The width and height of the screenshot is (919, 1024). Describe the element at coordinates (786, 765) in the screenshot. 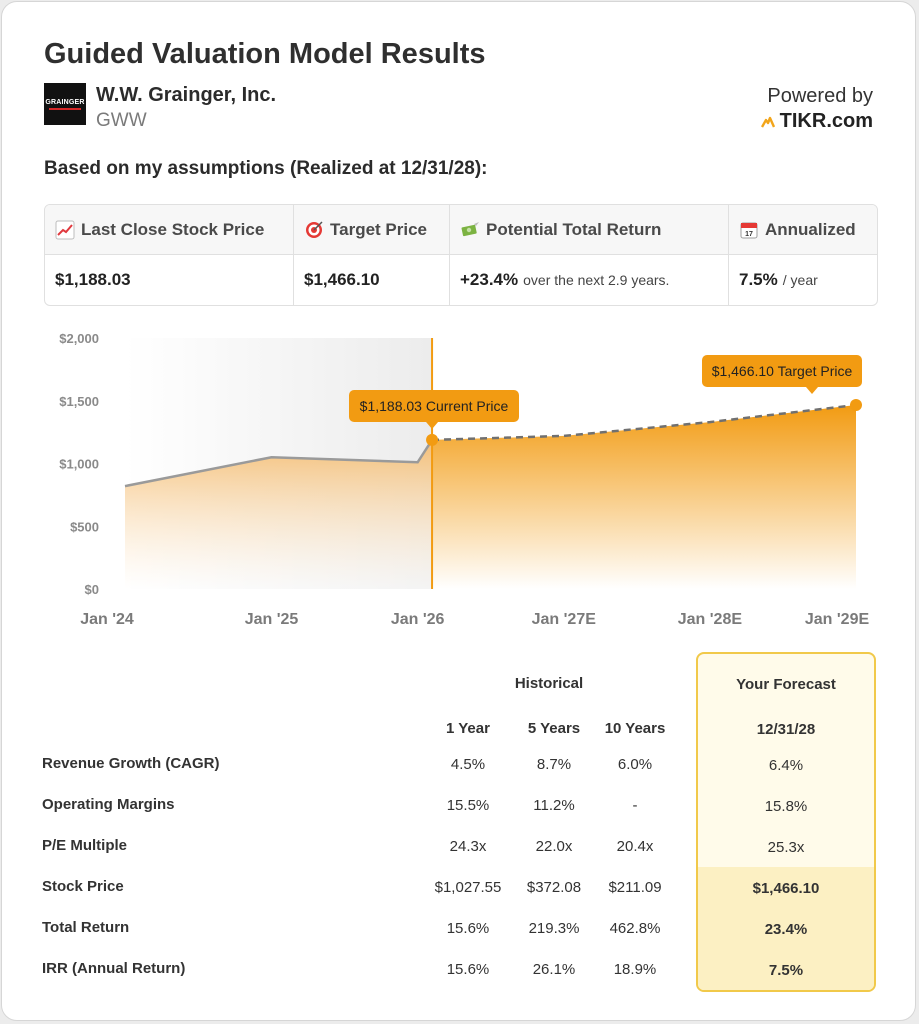

I see `forecast-cell: 6.4%` at that location.